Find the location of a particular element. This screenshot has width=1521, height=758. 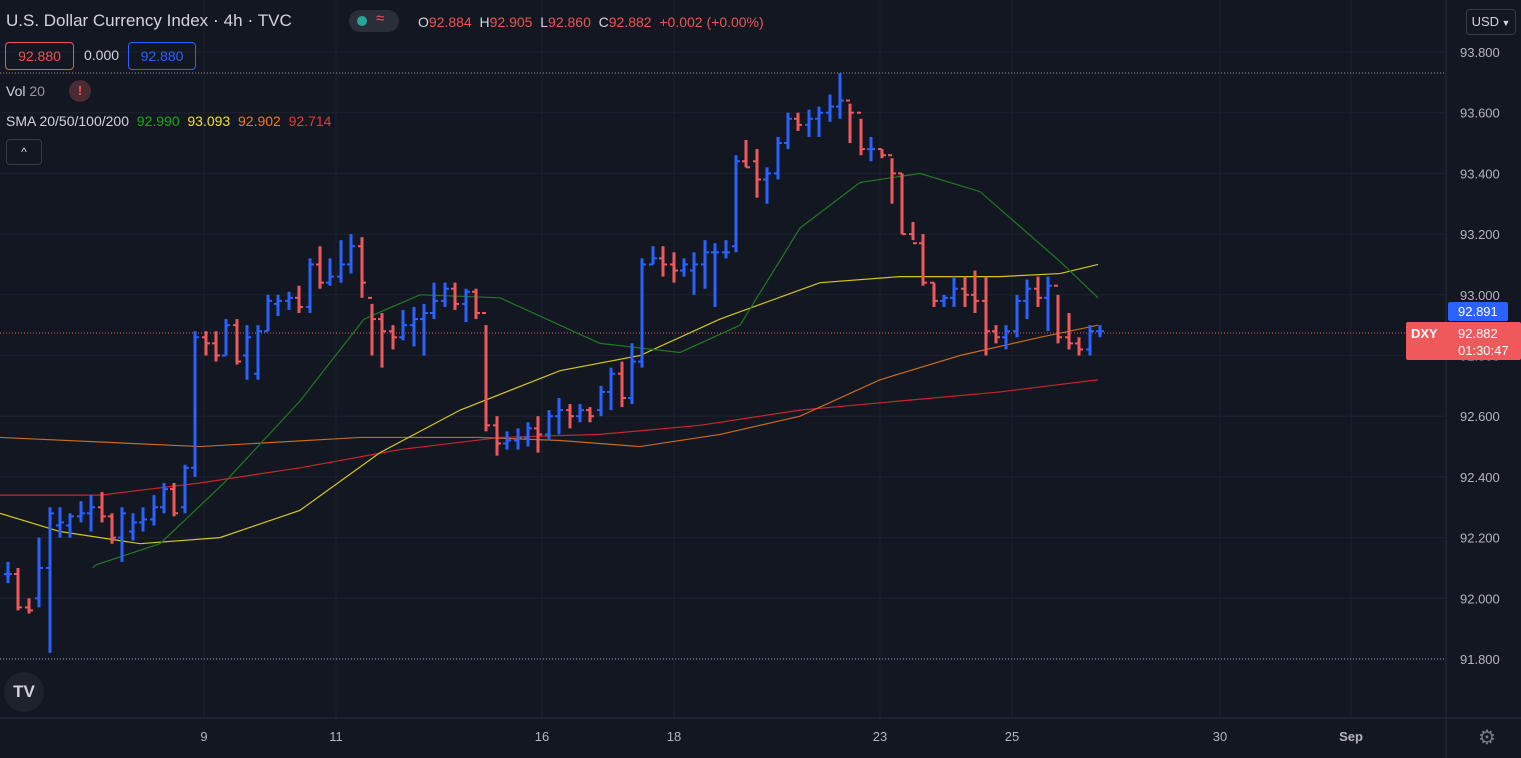

sma20-value: 92.990 is located at coordinates (158, 121).